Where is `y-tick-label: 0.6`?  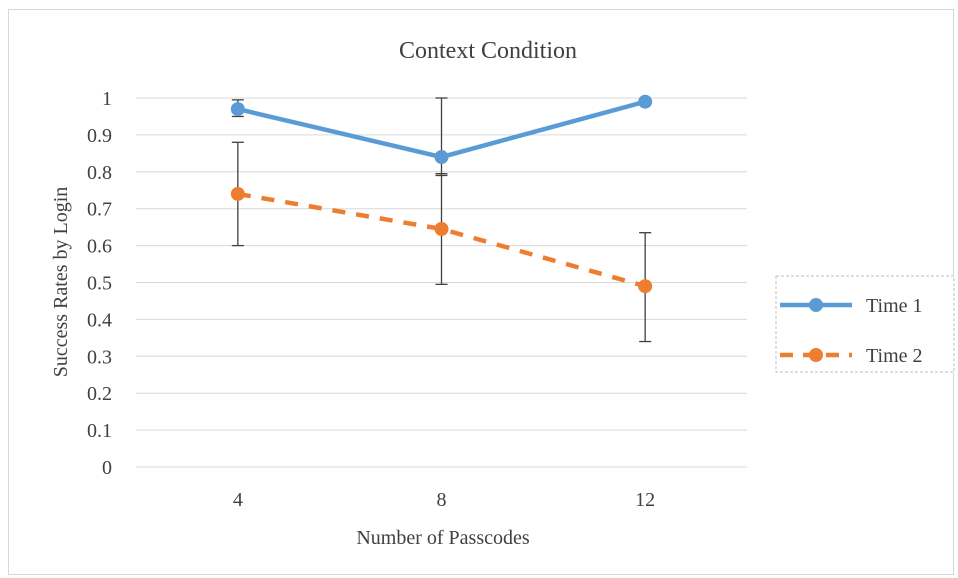 y-tick-label: 0.6 is located at coordinates (99, 247).